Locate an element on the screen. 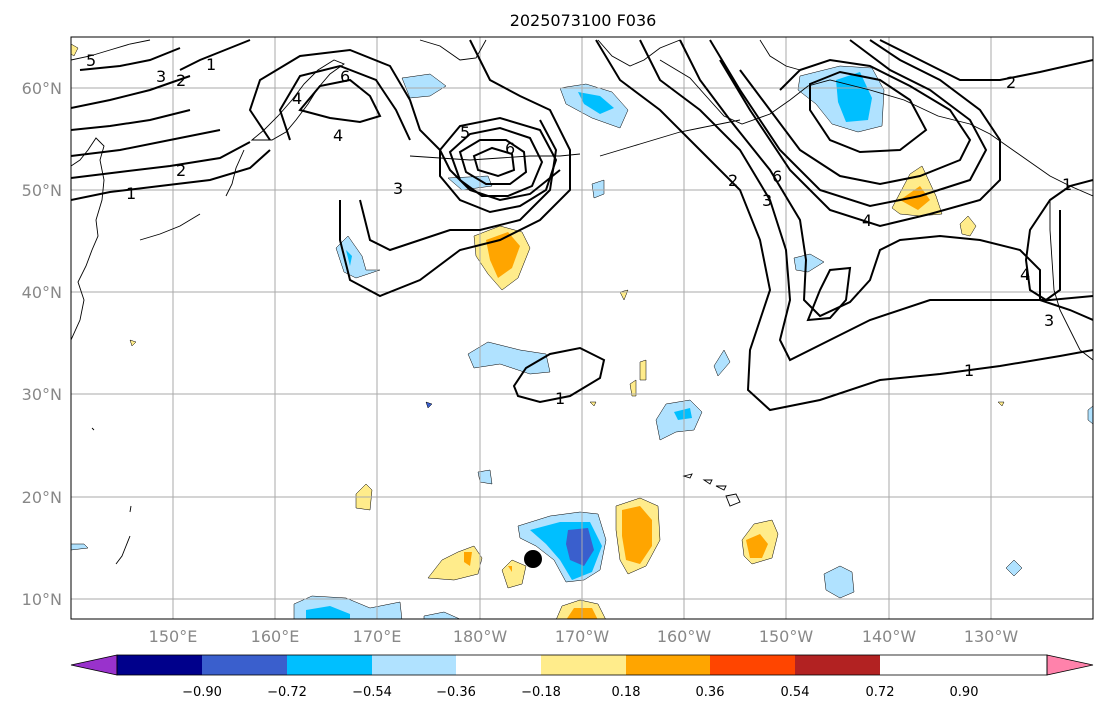 The width and height of the screenshot is (1105, 712). lat-tick-label: 10°N is located at coordinates (42, 599).